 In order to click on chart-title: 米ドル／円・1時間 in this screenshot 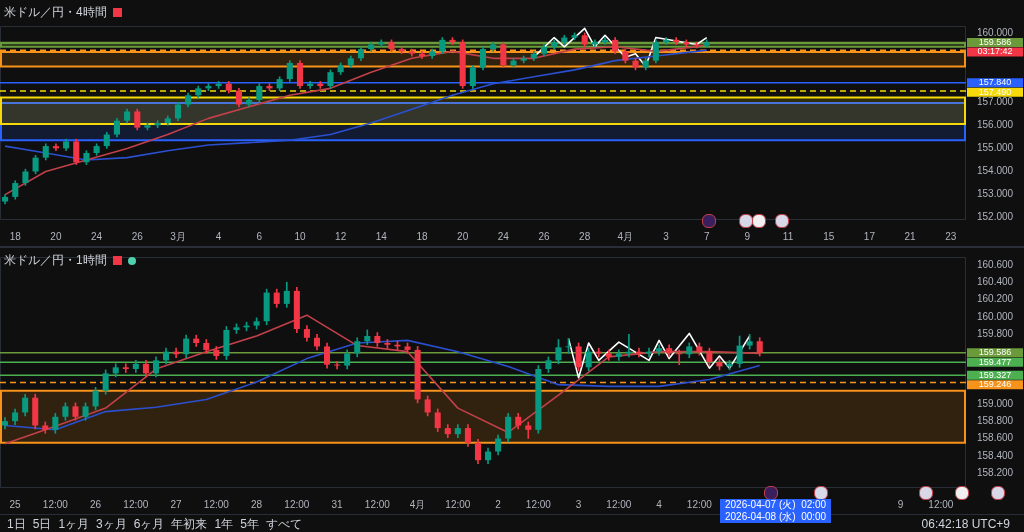, I will do `click(55, 260)`.